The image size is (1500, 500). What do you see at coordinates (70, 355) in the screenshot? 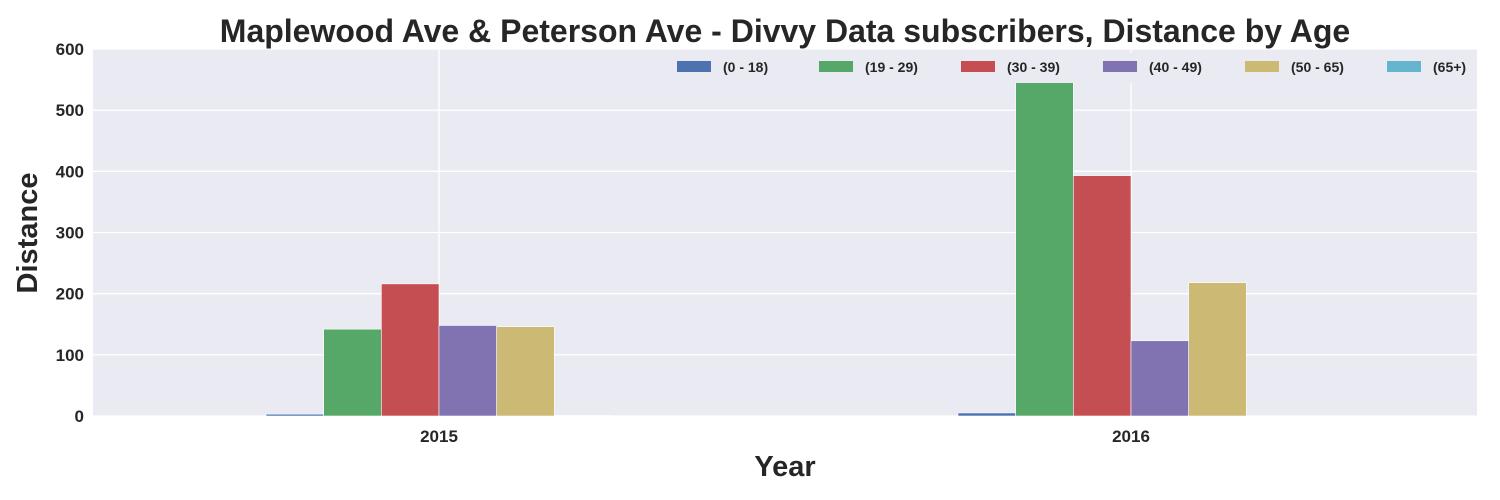
I see `y-tick-label: 100` at bounding box center [70, 355].